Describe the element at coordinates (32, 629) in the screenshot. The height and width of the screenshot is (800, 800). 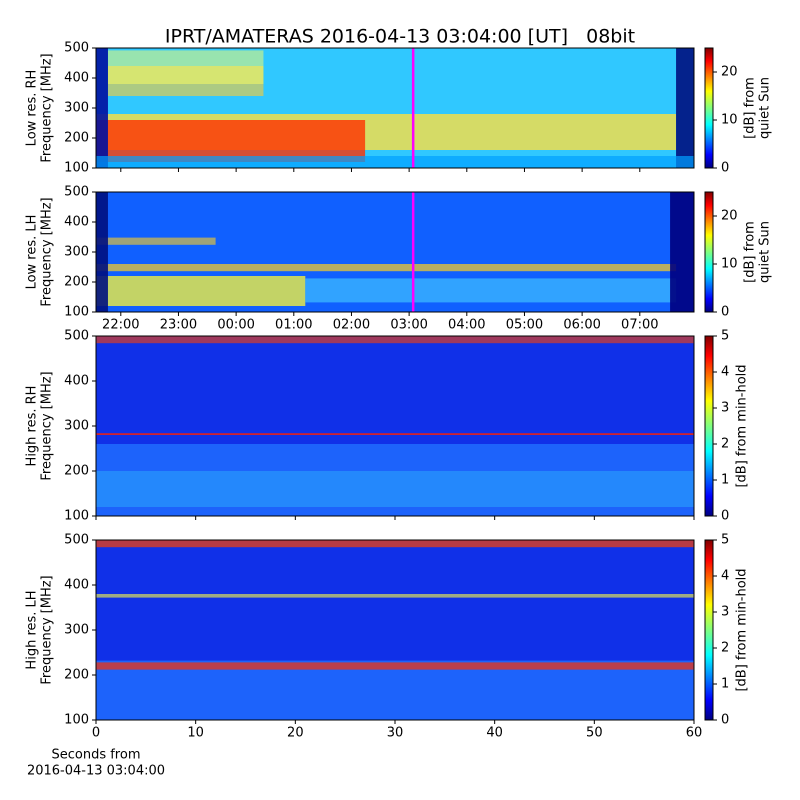
I see `axis-label: High res. LH` at that location.